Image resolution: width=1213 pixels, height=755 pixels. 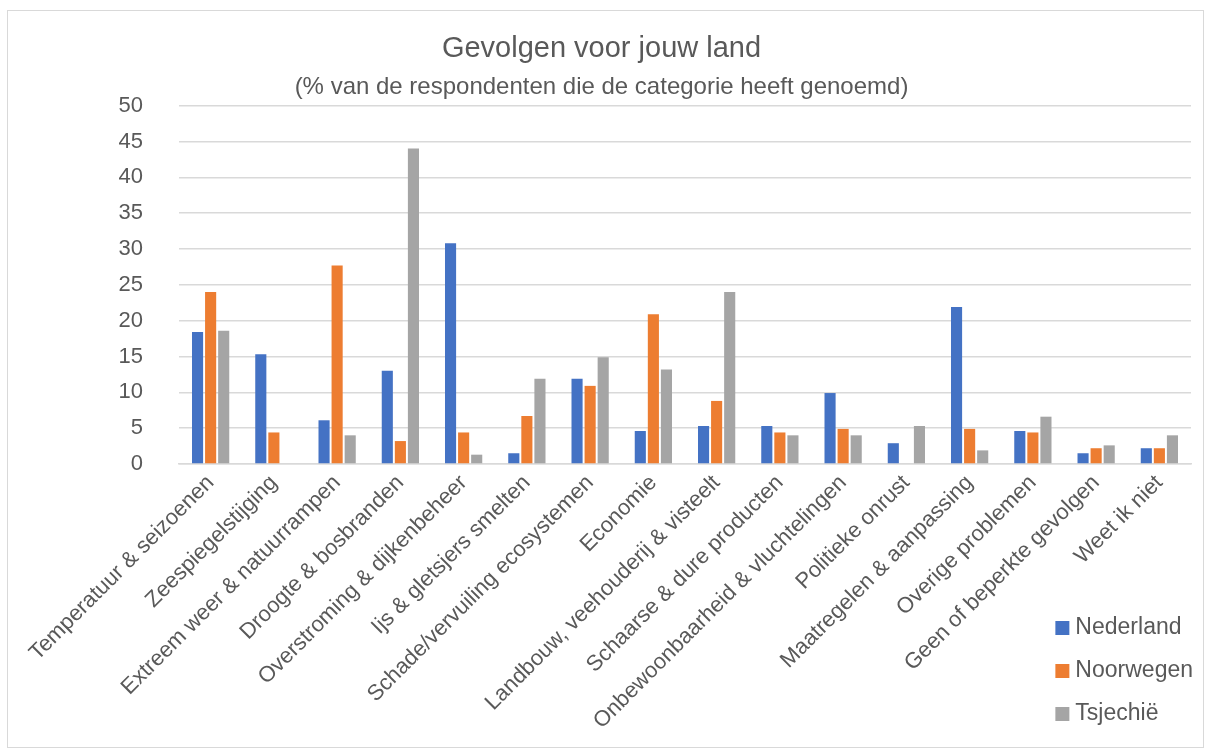 What do you see at coordinates (130, 248) in the screenshot?
I see `y-tick-label: 30` at bounding box center [130, 248].